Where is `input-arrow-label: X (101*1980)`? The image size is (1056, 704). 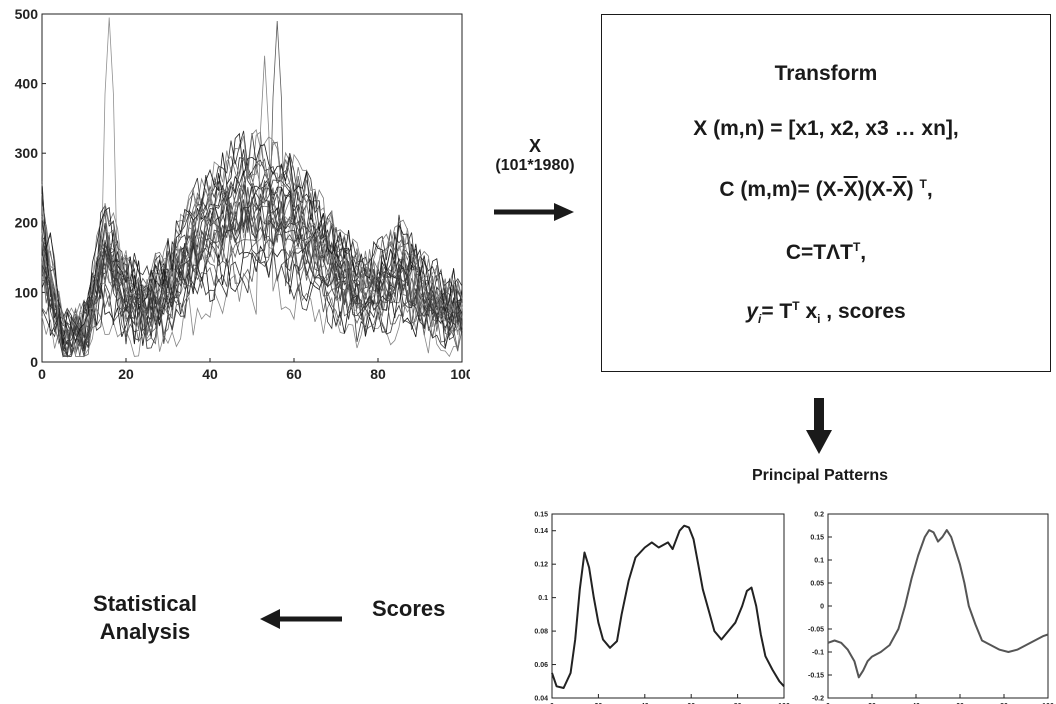 input-arrow-label: X (101*1980) is located at coordinates (535, 156).